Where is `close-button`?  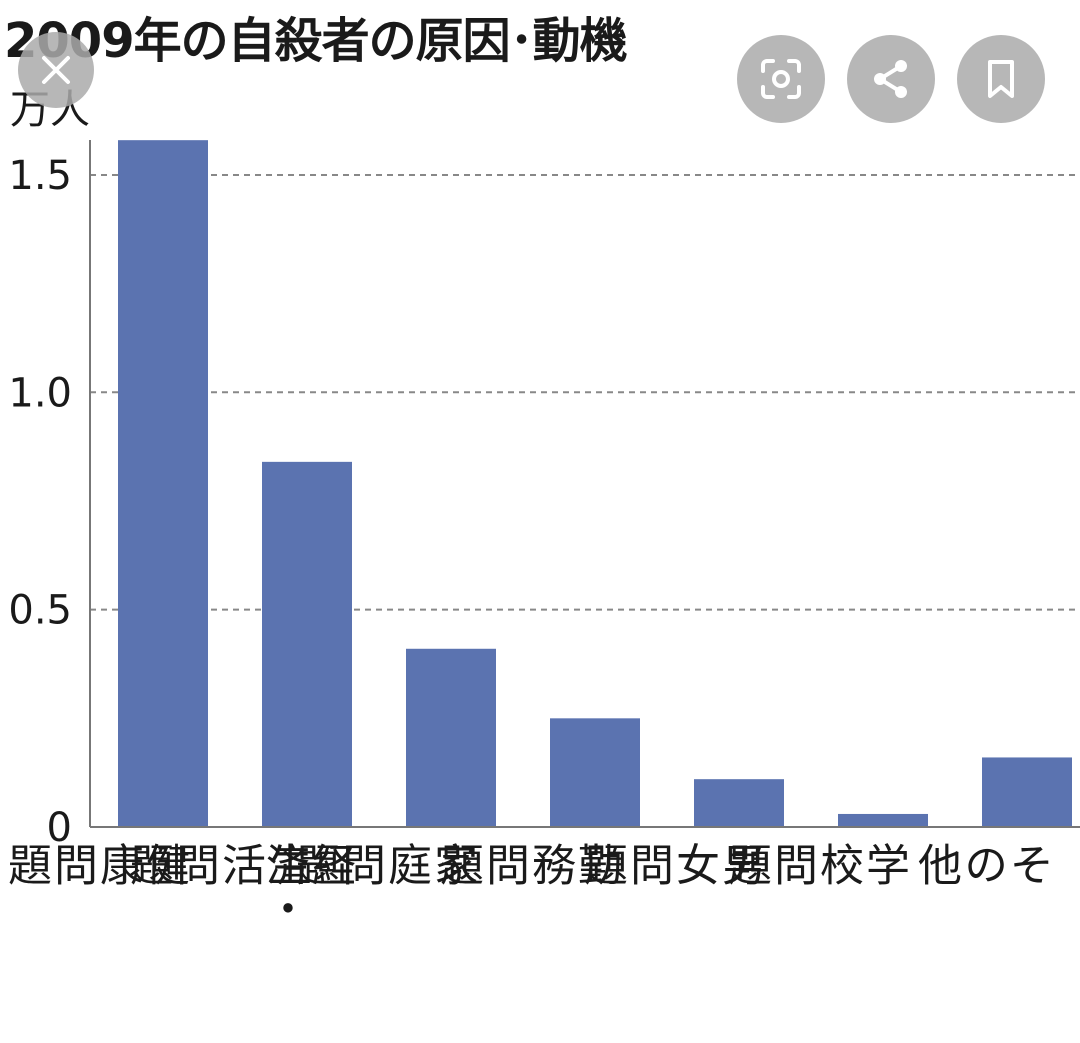
close-button is located at coordinates (56, 70).